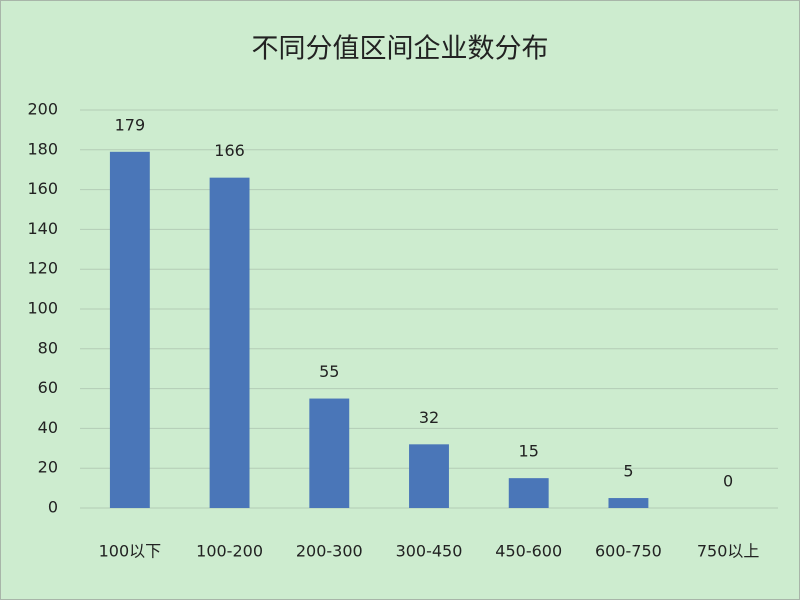 This screenshot has height=600, width=800. I want to click on y-tick-label: 80, so click(48, 347).